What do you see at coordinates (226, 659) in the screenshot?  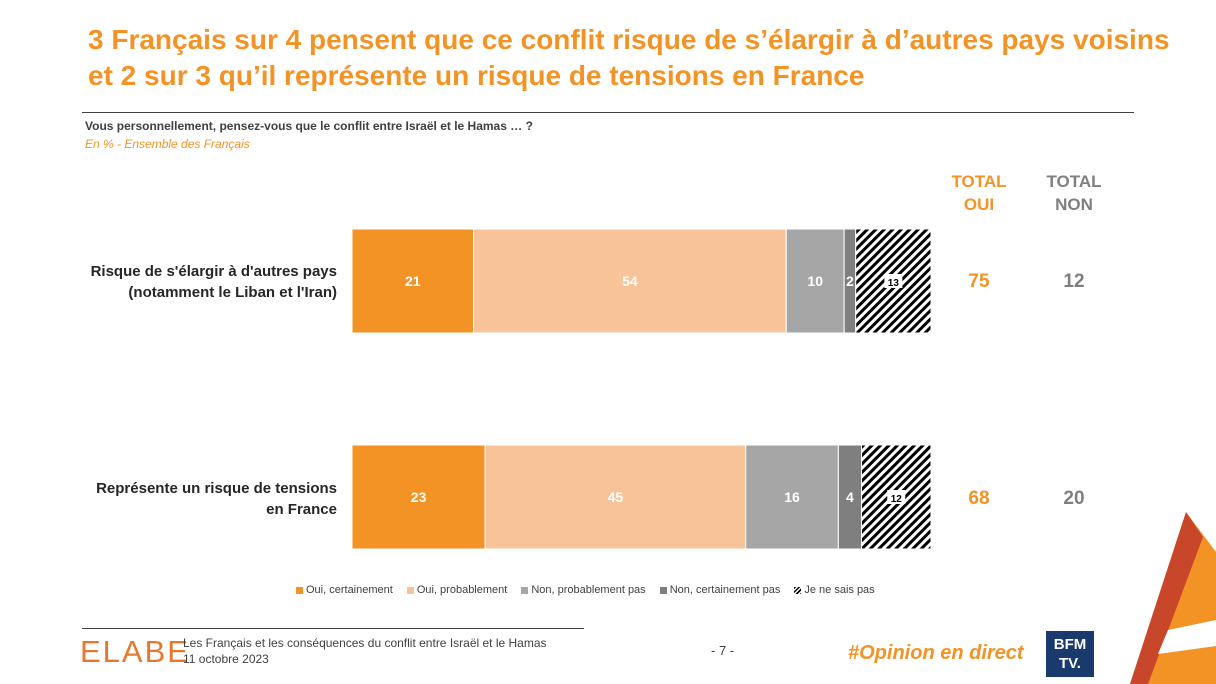 I see `footer-source-date: 11 octobre 2023` at bounding box center [226, 659].